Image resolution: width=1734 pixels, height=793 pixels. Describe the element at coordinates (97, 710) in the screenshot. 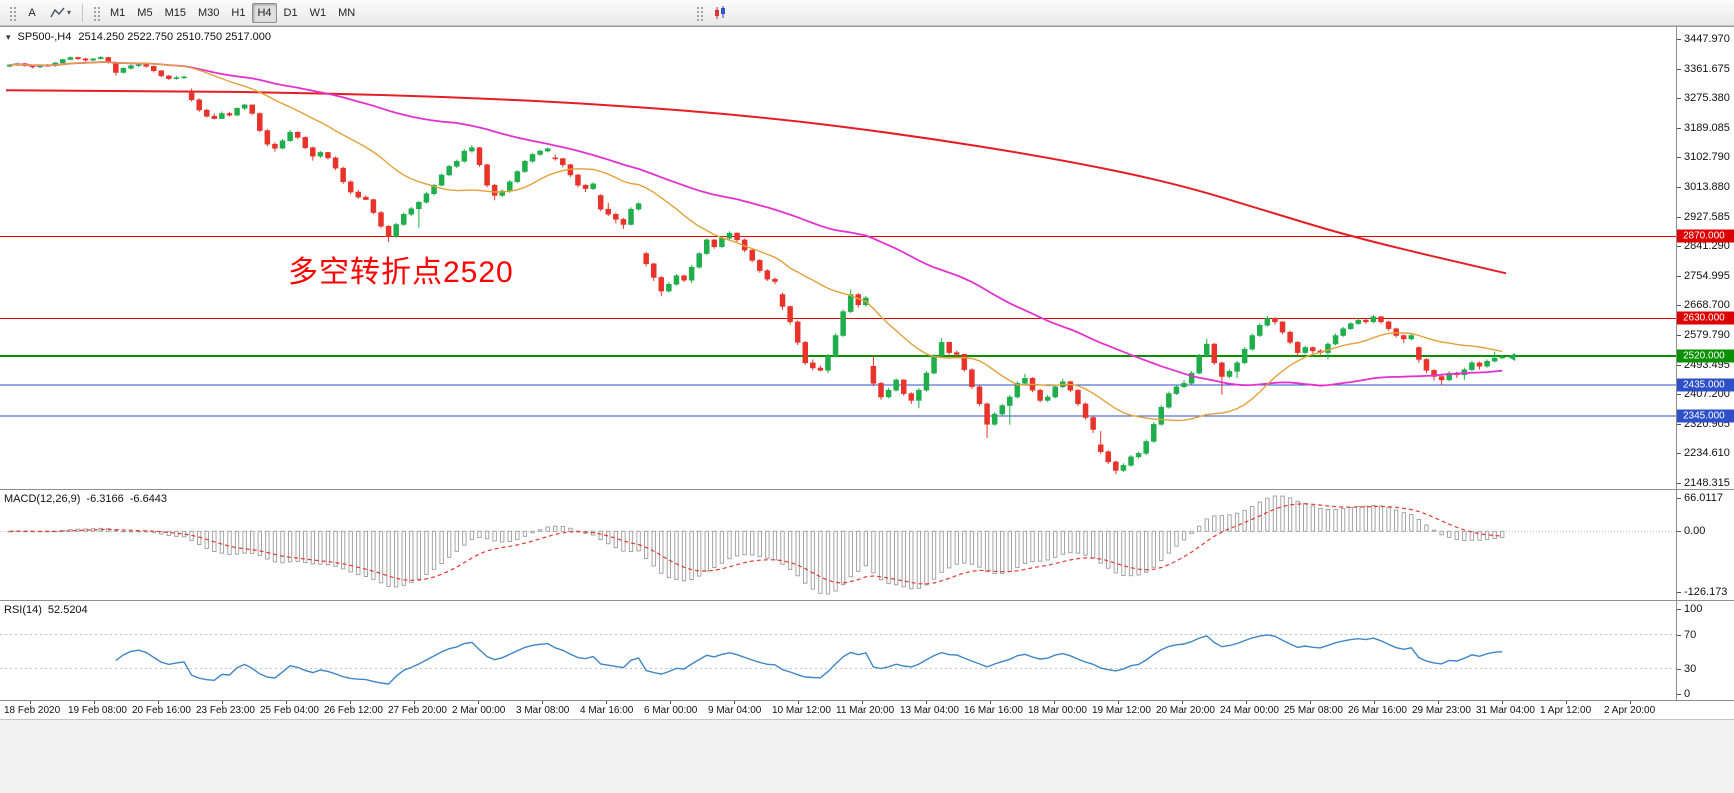

I see `time-axis-label: 19 Feb 08:00` at that location.